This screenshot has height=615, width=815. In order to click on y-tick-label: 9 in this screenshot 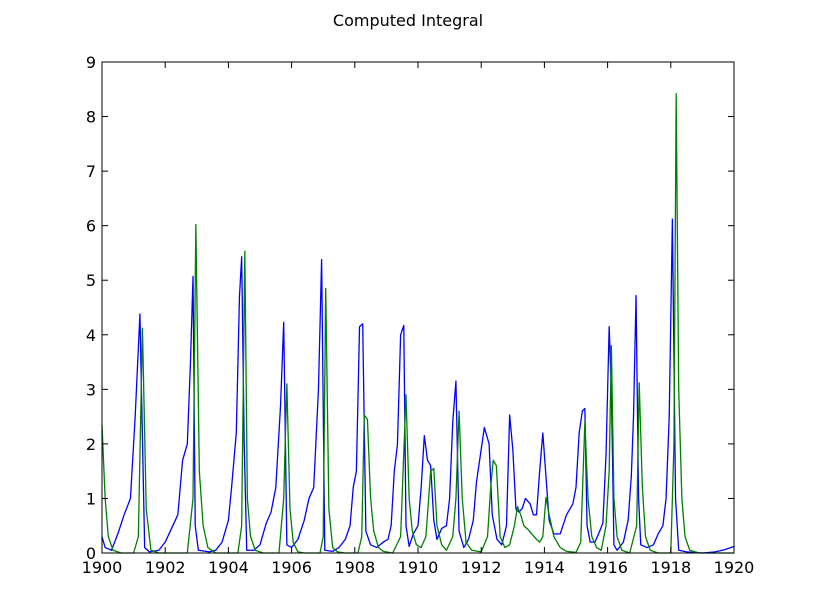, I will do `click(91, 62)`.